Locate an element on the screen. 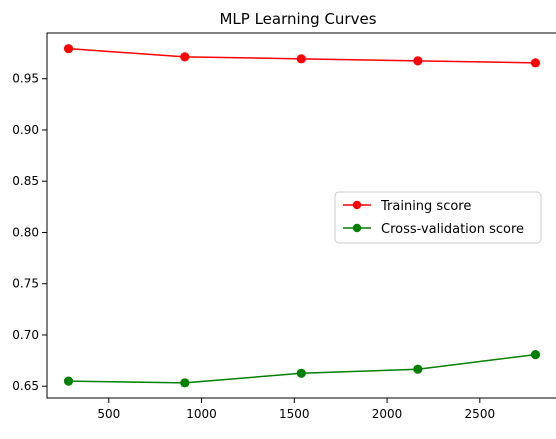 The height and width of the screenshot is (439, 556). y-tick-label: 0.85 is located at coordinates (25, 181).